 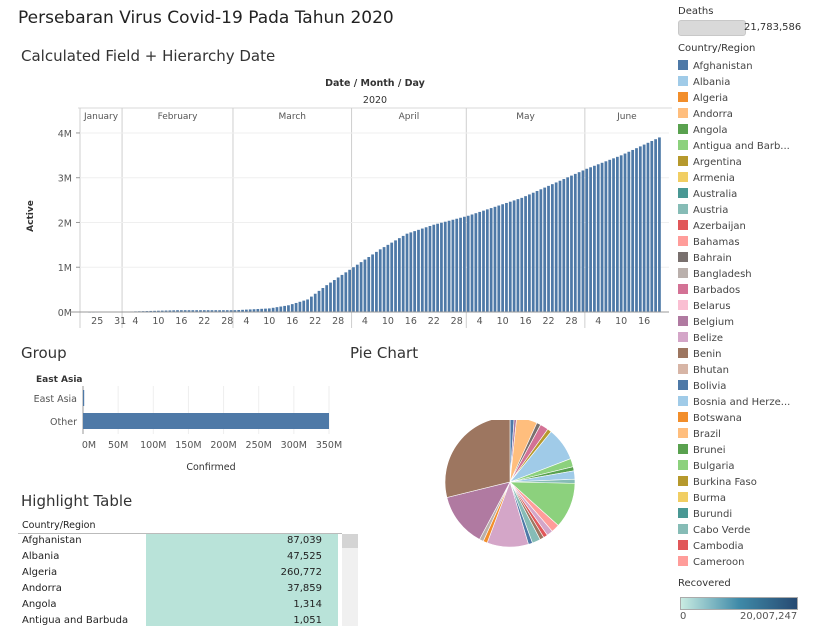 What do you see at coordinates (709, 291) in the screenshot?
I see `legend-item: Barbados` at bounding box center [709, 291].